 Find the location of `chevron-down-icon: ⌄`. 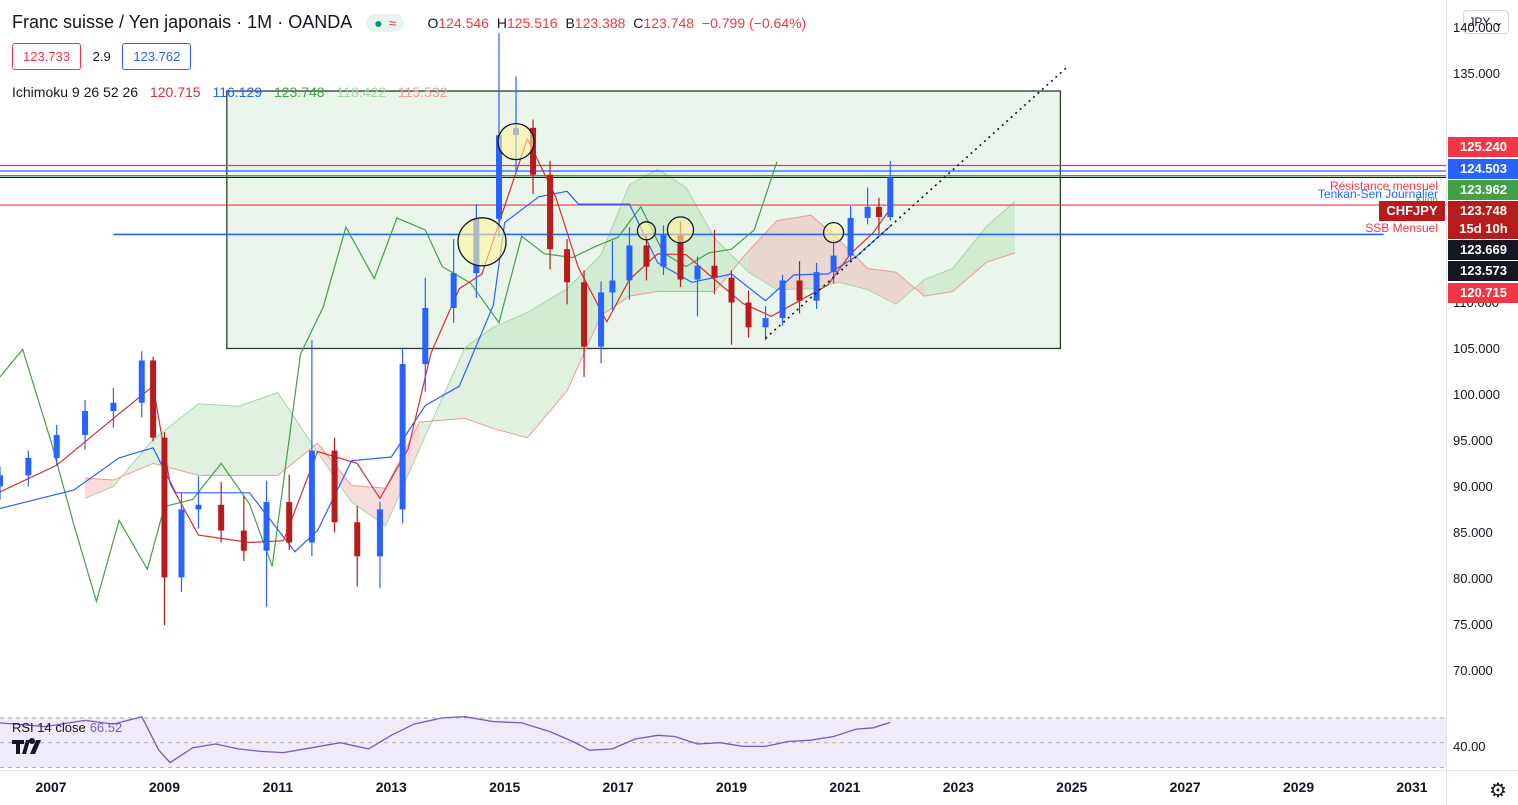

chevron-down-icon: ⌄ is located at coordinates (1498, 22).